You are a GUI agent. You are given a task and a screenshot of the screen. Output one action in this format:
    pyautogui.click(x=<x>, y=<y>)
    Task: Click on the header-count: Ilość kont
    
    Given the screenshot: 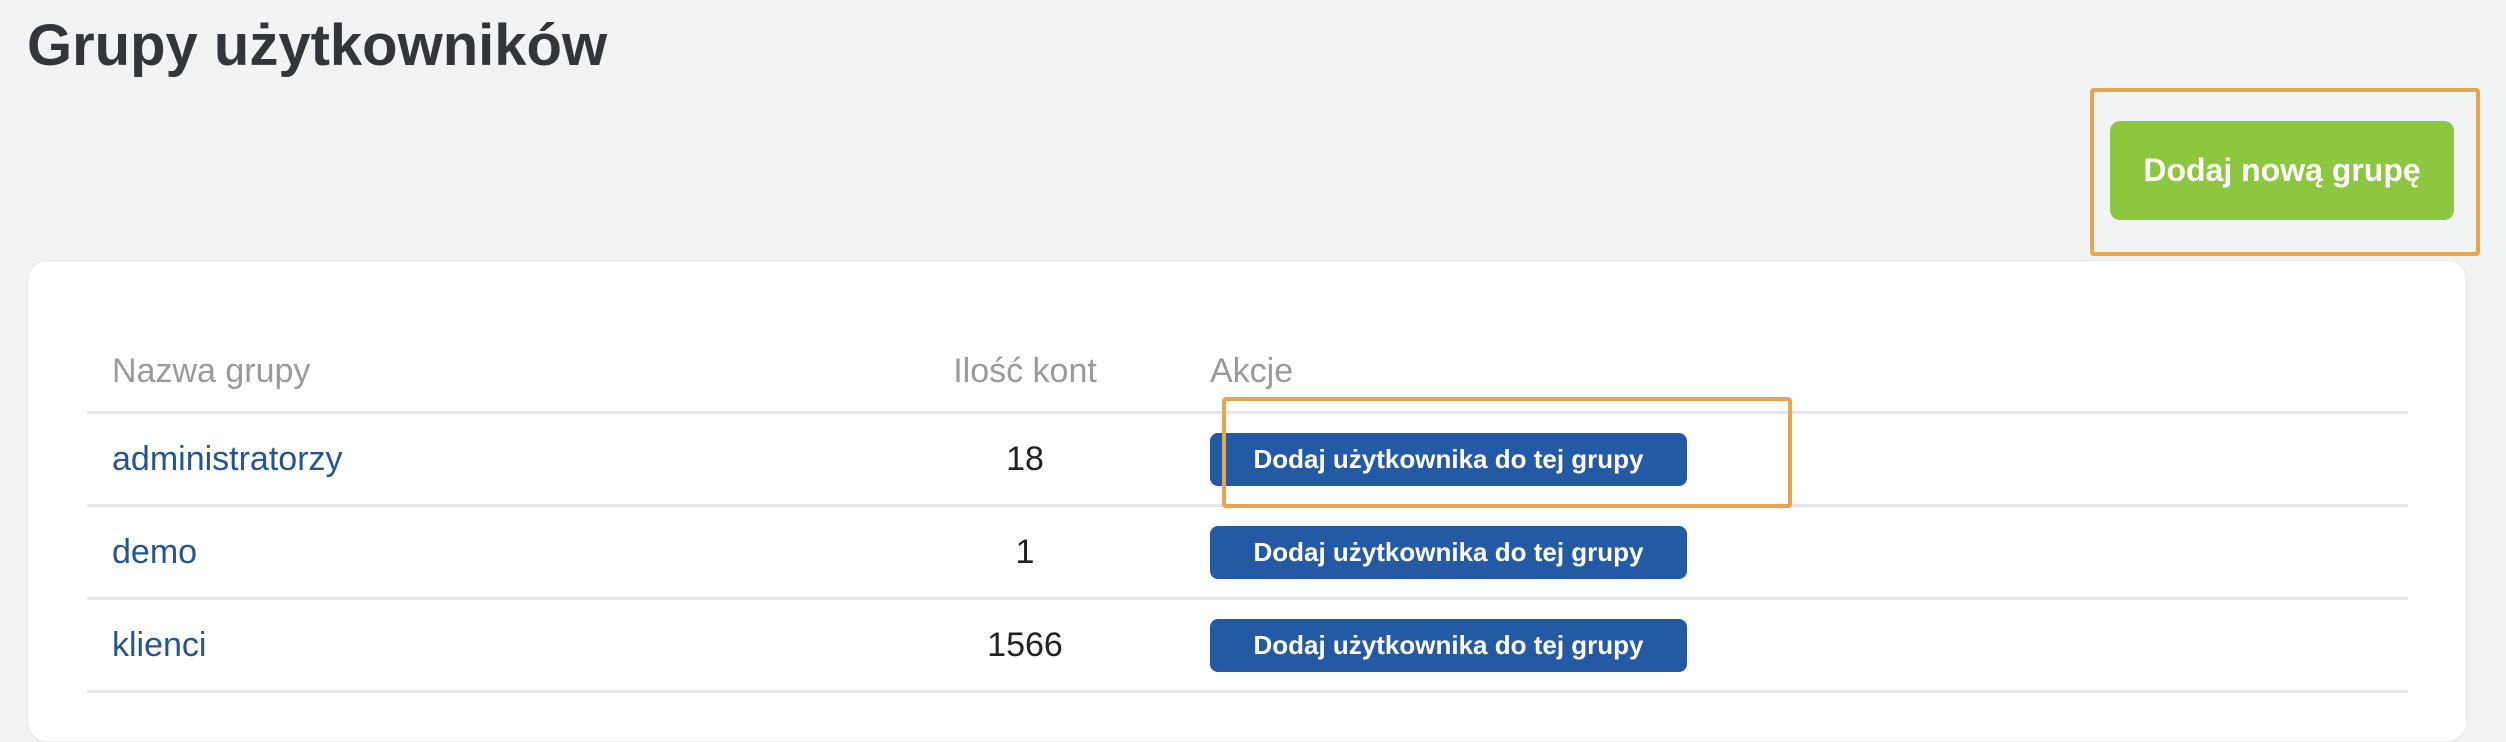 What is the action you would take?
    pyautogui.click(x=1025, y=370)
    